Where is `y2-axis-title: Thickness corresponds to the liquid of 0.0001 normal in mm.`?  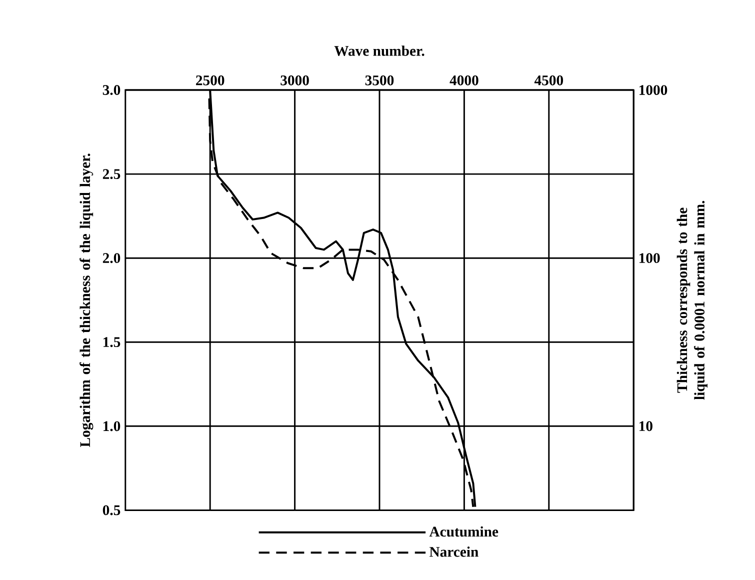
y2-axis-title: Thickness corresponds to the liquid of 0.0001 normal in mm. is located at coordinates (692, 300).